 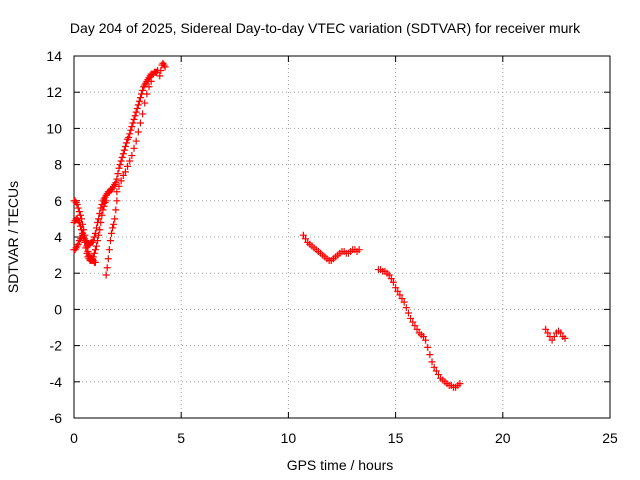 I want to click on y-tick-label: -2, so click(x=56, y=346).